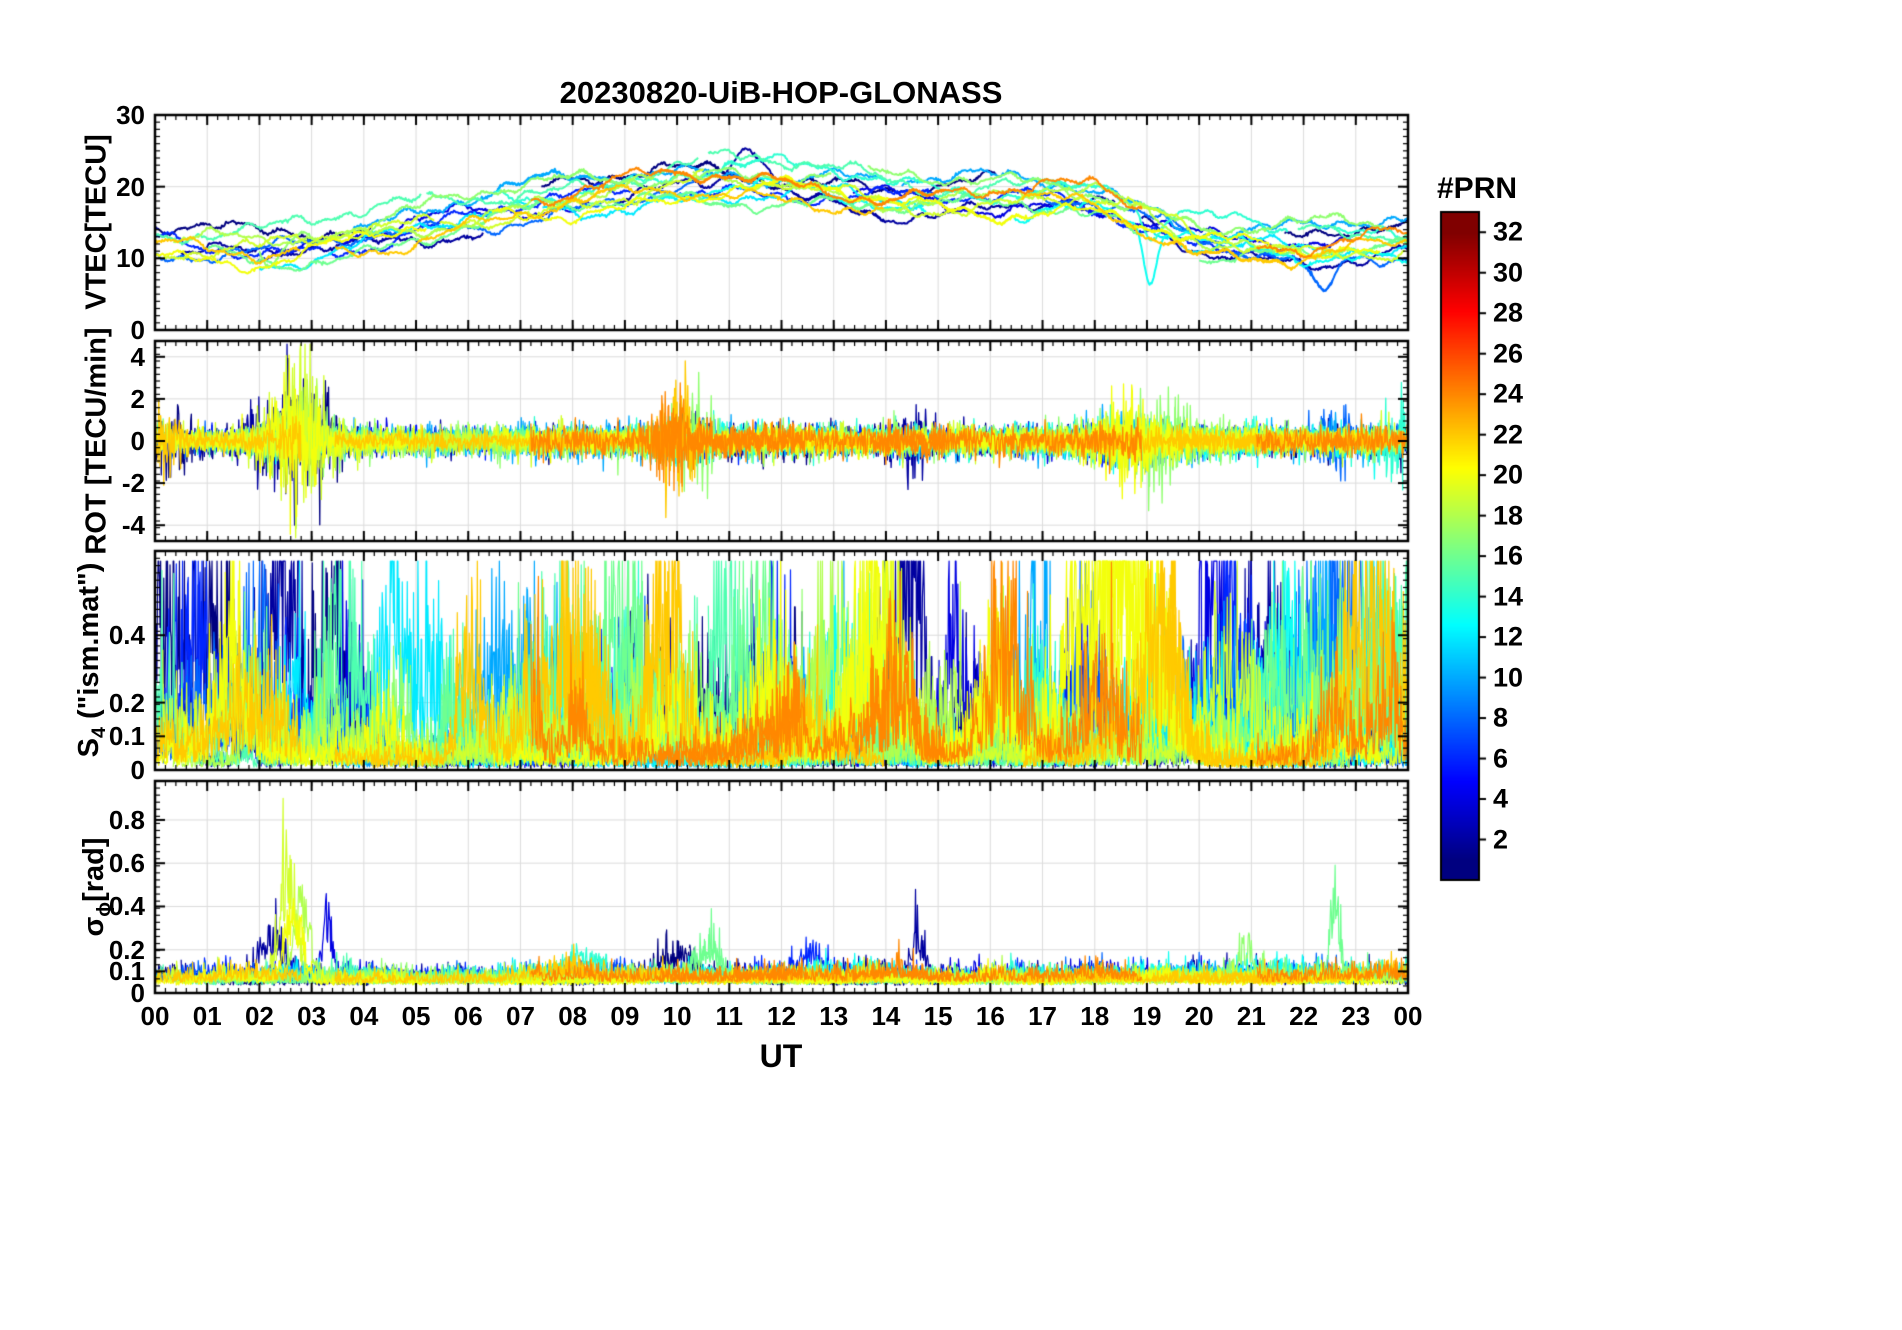 This screenshot has width=1902, height=1330. I want to click on x-tick-label: 09, so click(625, 1016).